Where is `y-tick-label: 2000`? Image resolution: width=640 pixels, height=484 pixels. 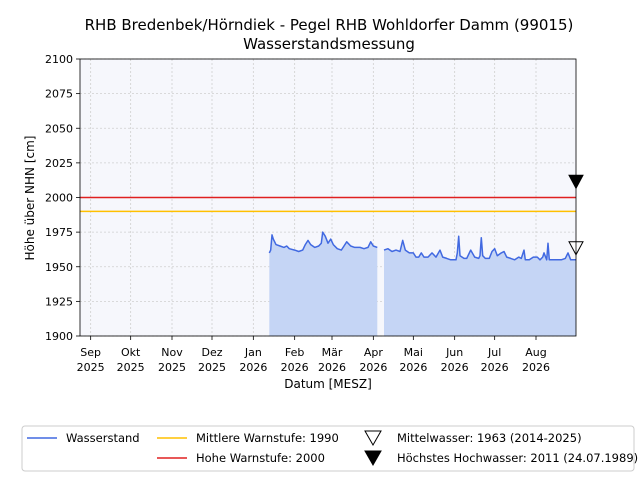 y-tick-label: 2000 is located at coordinates (59, 198).